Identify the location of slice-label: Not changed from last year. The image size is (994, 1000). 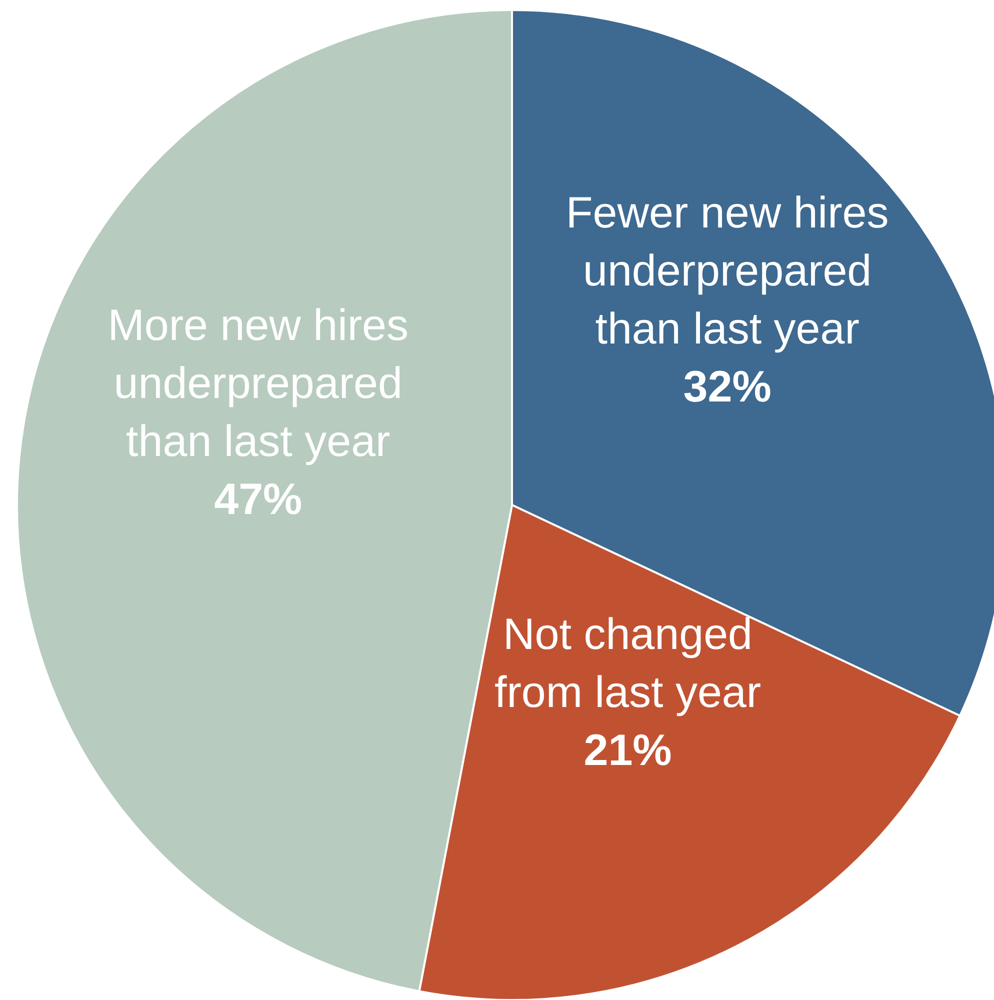
(628, 664).